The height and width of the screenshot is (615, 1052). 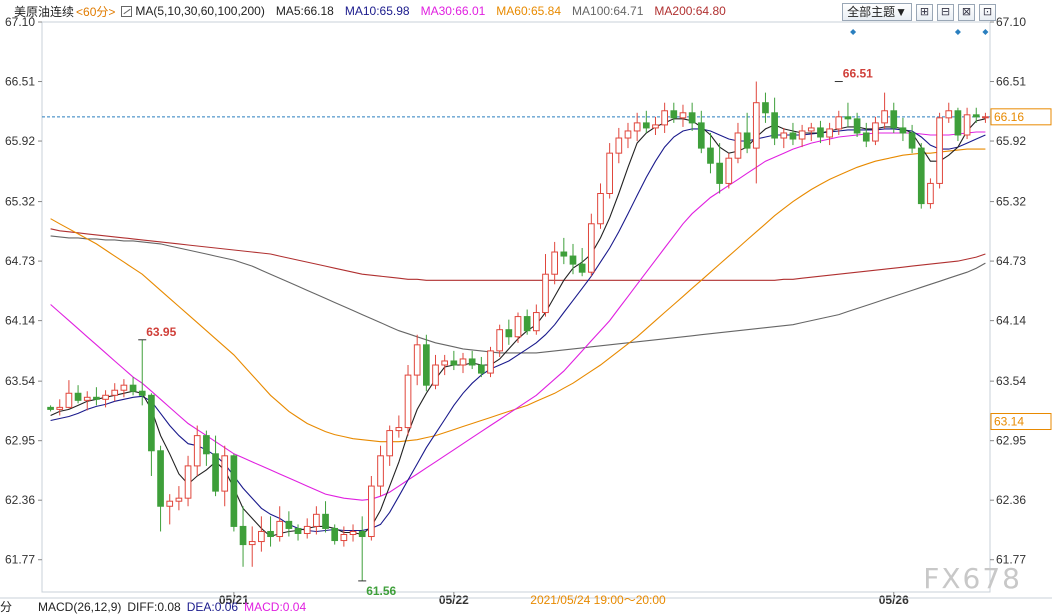 I want to click on x-tick-label: 05/26, so click(x=894, y=600).